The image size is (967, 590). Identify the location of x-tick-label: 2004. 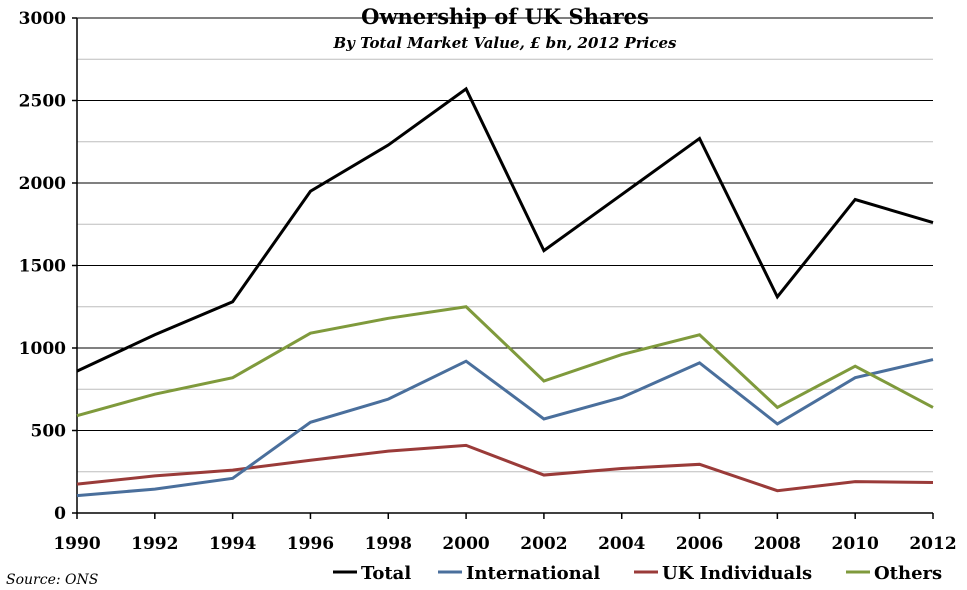
(621, 544).